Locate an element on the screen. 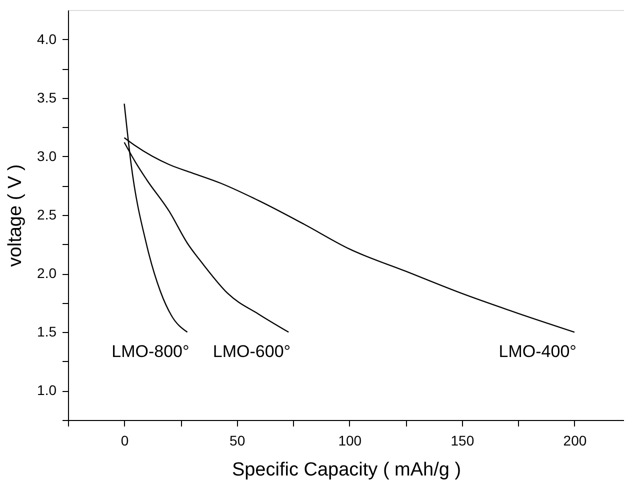 The width and height of the screenshot is (642, 485). annotation: LMO-600° is located at coordinates (251, 352).